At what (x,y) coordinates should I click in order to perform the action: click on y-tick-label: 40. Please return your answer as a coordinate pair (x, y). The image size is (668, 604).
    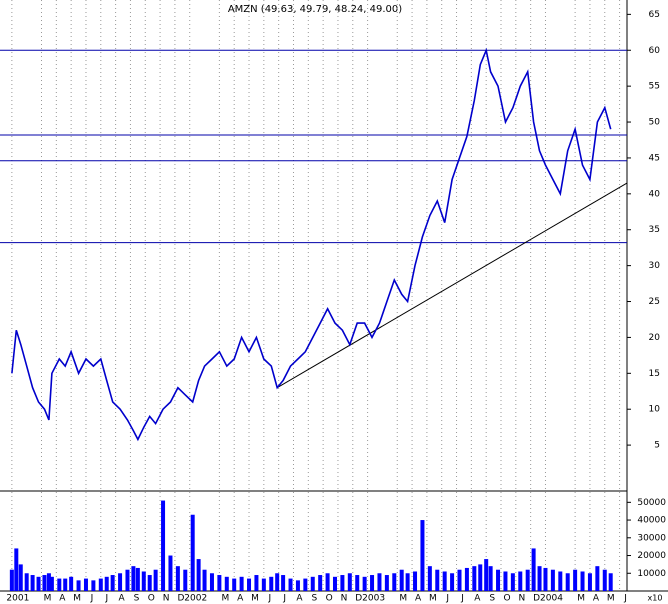
    Looking at the image, I should click on (655, 194).